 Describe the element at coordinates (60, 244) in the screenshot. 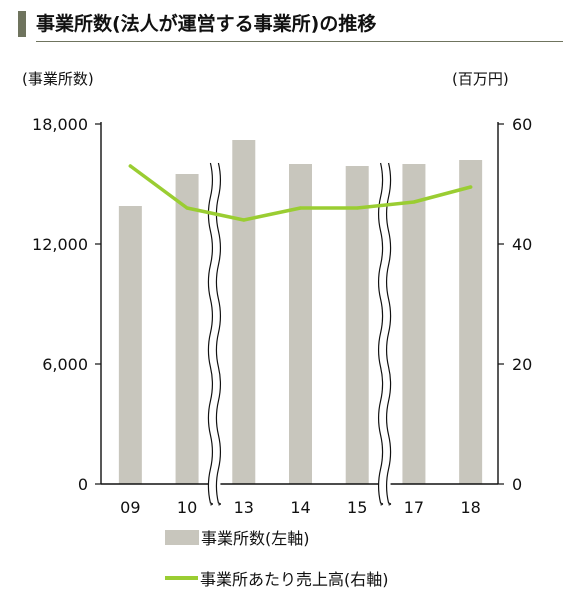

I see `left-tick-label-2: 12,000` at that location.